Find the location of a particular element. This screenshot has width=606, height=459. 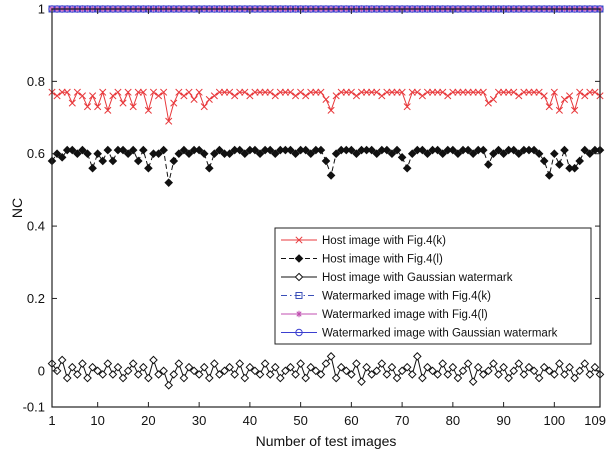

legend-label: Watermarked image with Fig.4(k) is located at coordinates (406, 297).